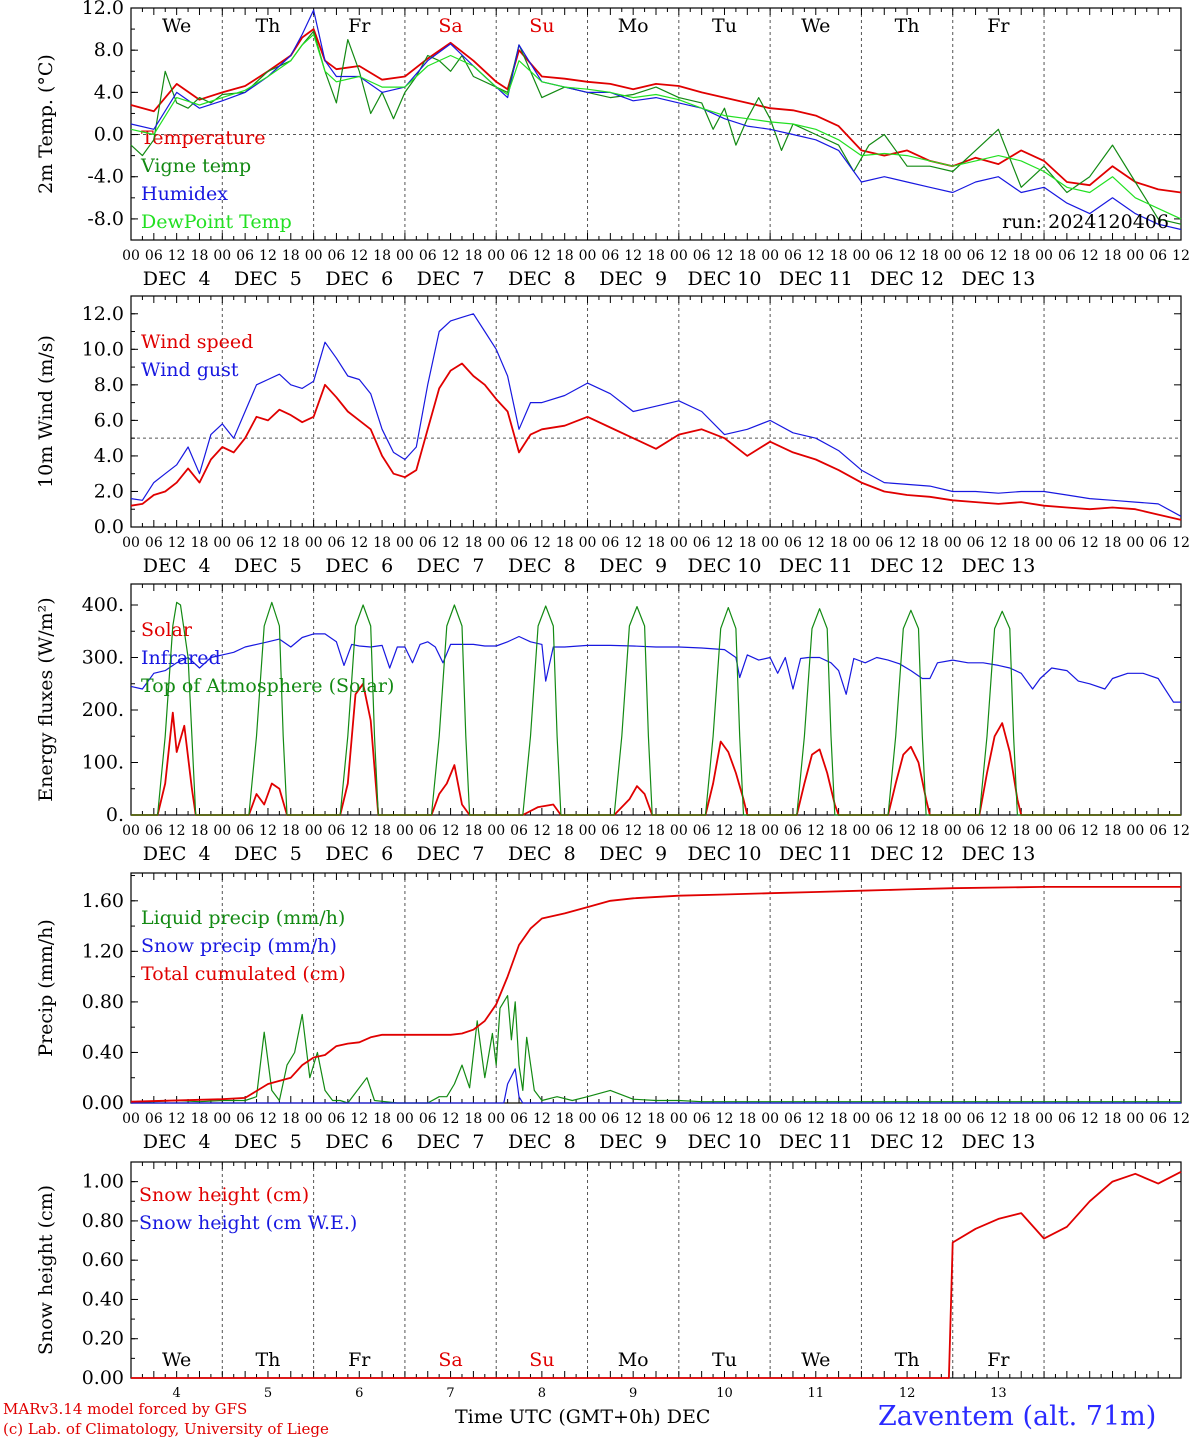 This screenshot has height=1440, width=1194. What do you see at coordinates (103, 1378) in the screenshot?
I see `y-tick-label: 0.00` at bounding box center [103, 1378].